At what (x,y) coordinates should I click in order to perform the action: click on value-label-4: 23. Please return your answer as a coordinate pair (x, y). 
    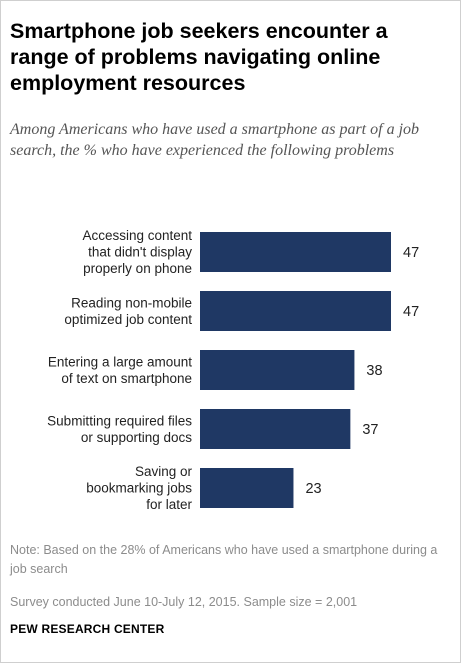
    Looking at the image, I should click on (313, 489).